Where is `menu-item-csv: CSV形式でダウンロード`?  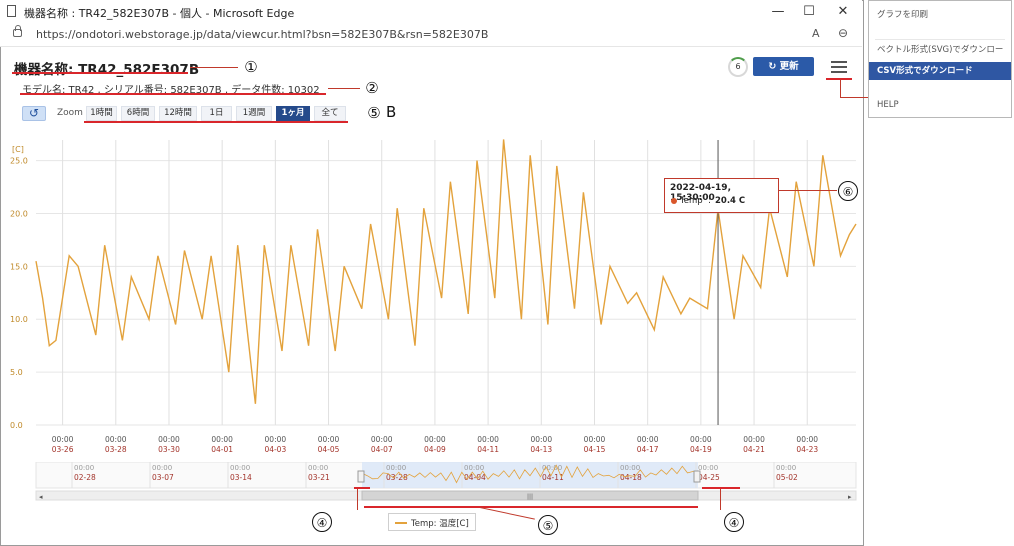
menu-item-csv: CSV形式でダウンロード is located at coordinates (940, 71).